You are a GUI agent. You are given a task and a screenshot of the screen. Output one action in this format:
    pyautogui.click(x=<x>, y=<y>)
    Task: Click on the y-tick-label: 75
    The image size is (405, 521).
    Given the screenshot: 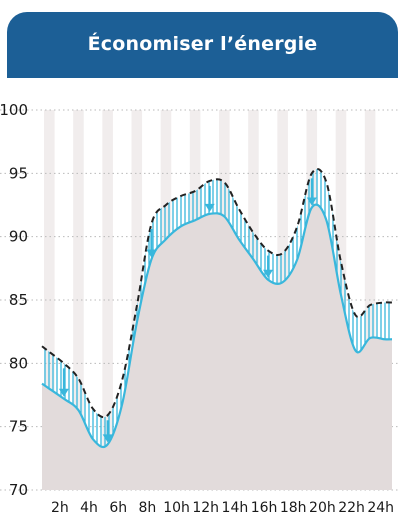 What is the action you would take?
    pyautogui.click(x=18, y=427)
    